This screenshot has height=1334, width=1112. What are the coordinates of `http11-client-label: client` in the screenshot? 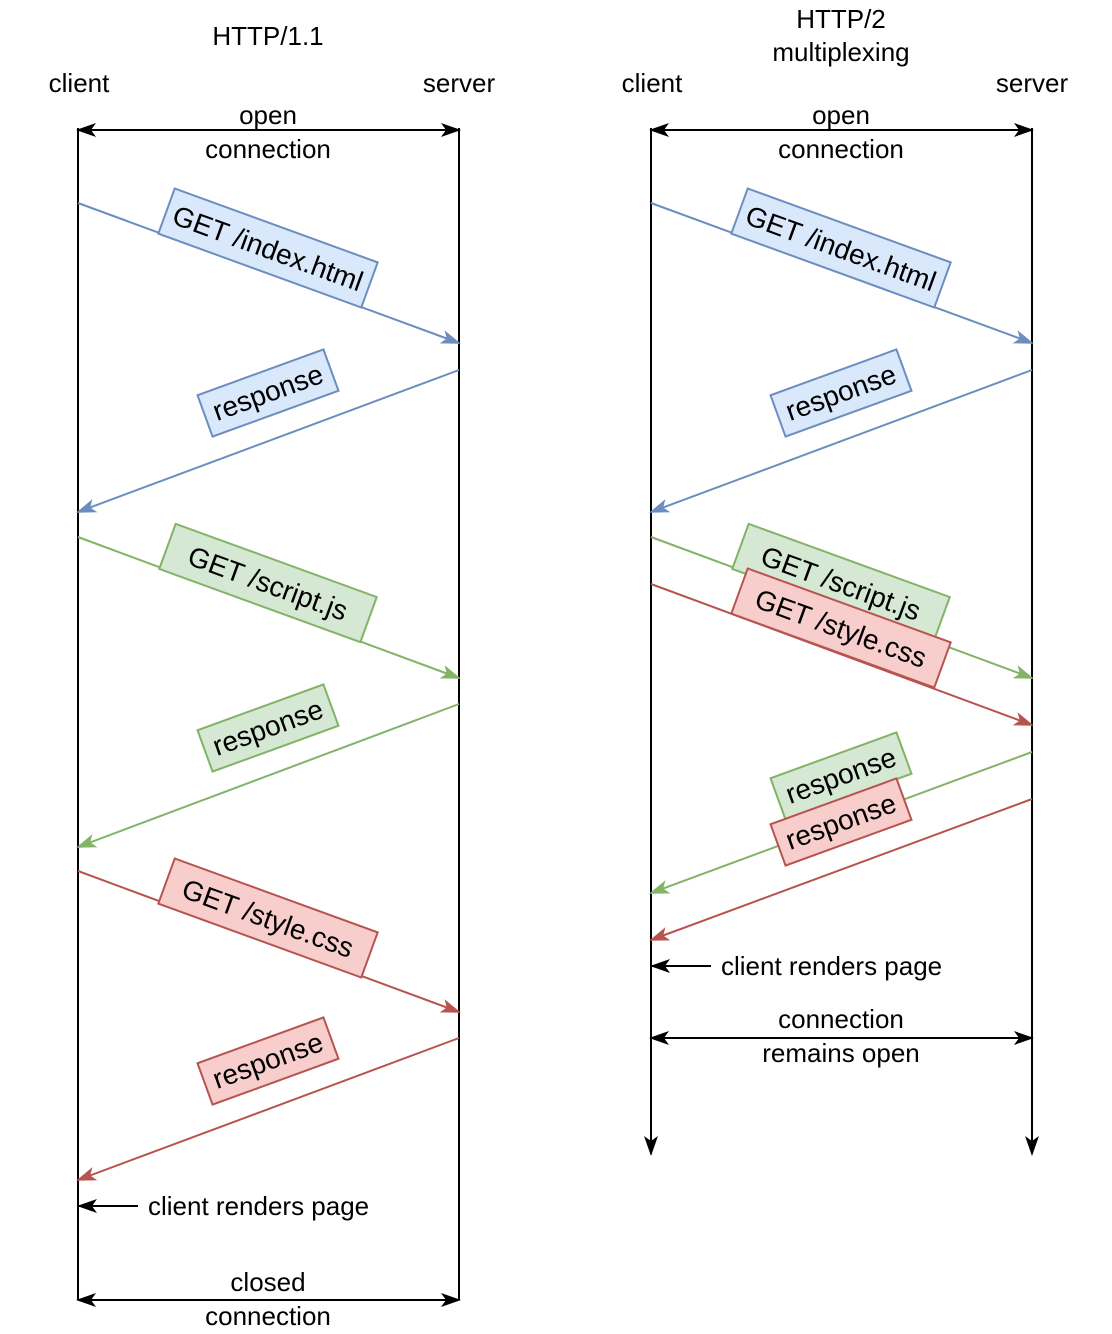 It's located at (79, 83).